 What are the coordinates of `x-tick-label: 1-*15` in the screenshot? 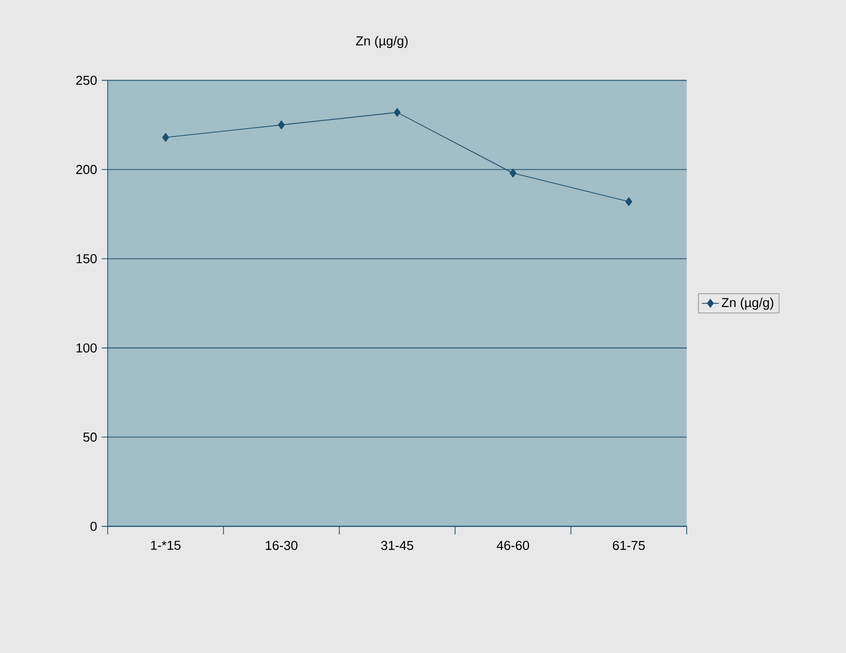 It's located at (166, 545).